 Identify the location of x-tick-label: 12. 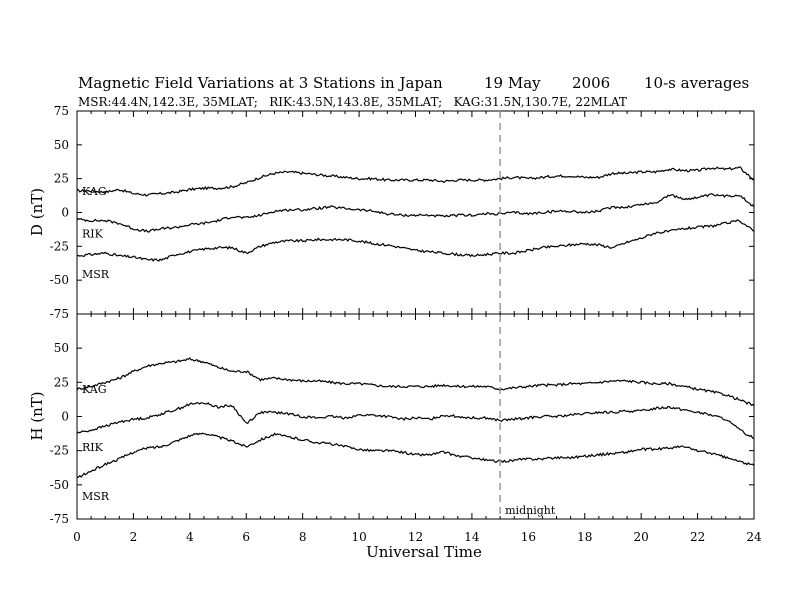
(415, 537).